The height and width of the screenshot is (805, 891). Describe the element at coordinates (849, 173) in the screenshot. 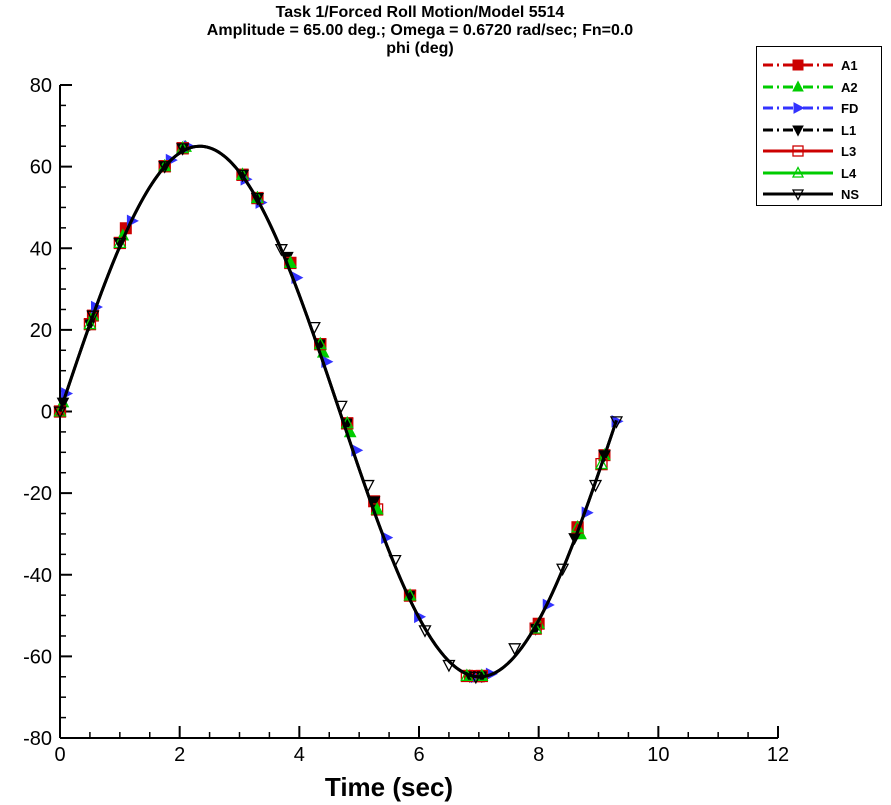

I see `legend-label: L4` at that location.